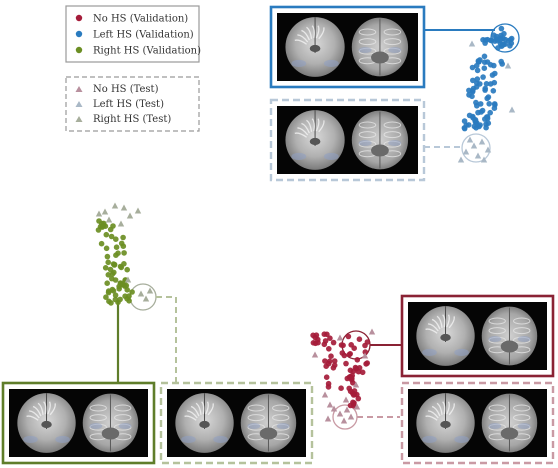 The width and height of the screenshot is (558, 468). Describe the element at coordinates (347, 47) in the screenshot. I see `mri-panel-left-hs-validation` at that location.